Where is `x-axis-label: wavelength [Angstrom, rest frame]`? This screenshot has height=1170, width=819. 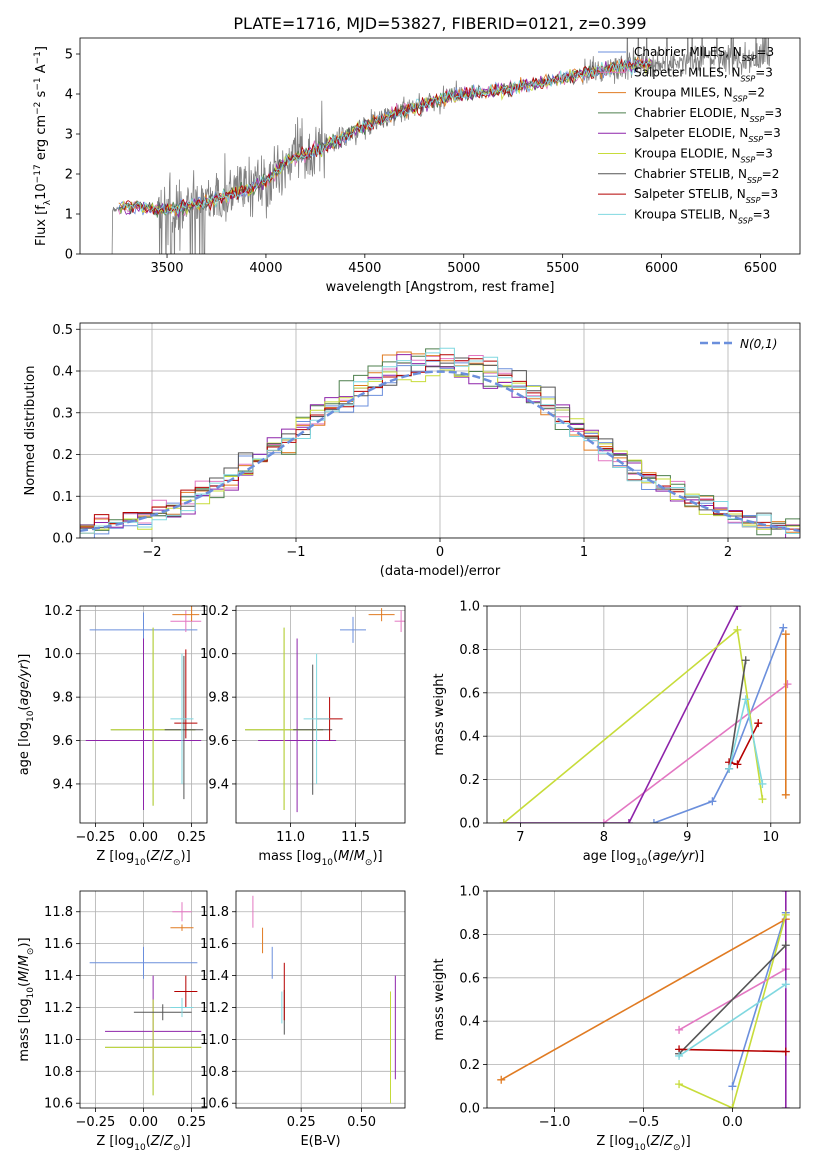 x-axis-label: wavelength [Angstrom, rest frame] is located at coordinates (440, 287).